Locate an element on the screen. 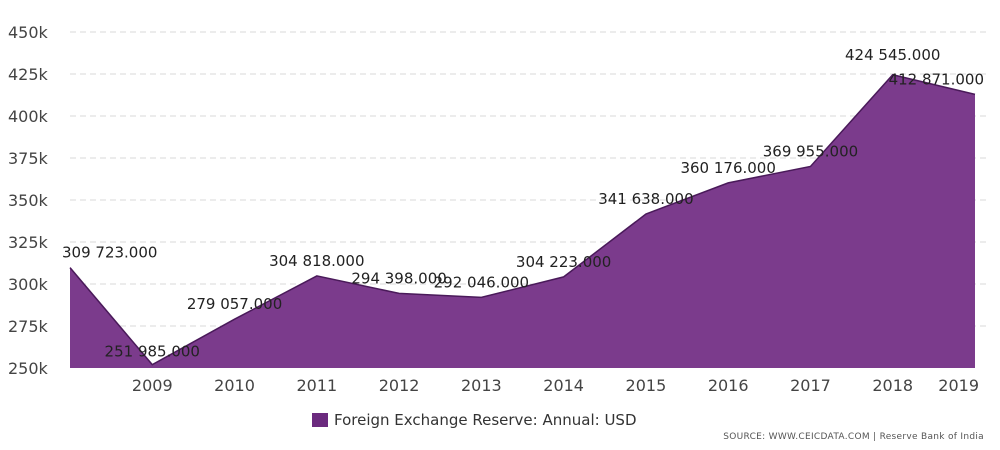 The height and width of the screenshot is (450, 1000). data-label: 279 057.000 is located at coordinates (234, 304).